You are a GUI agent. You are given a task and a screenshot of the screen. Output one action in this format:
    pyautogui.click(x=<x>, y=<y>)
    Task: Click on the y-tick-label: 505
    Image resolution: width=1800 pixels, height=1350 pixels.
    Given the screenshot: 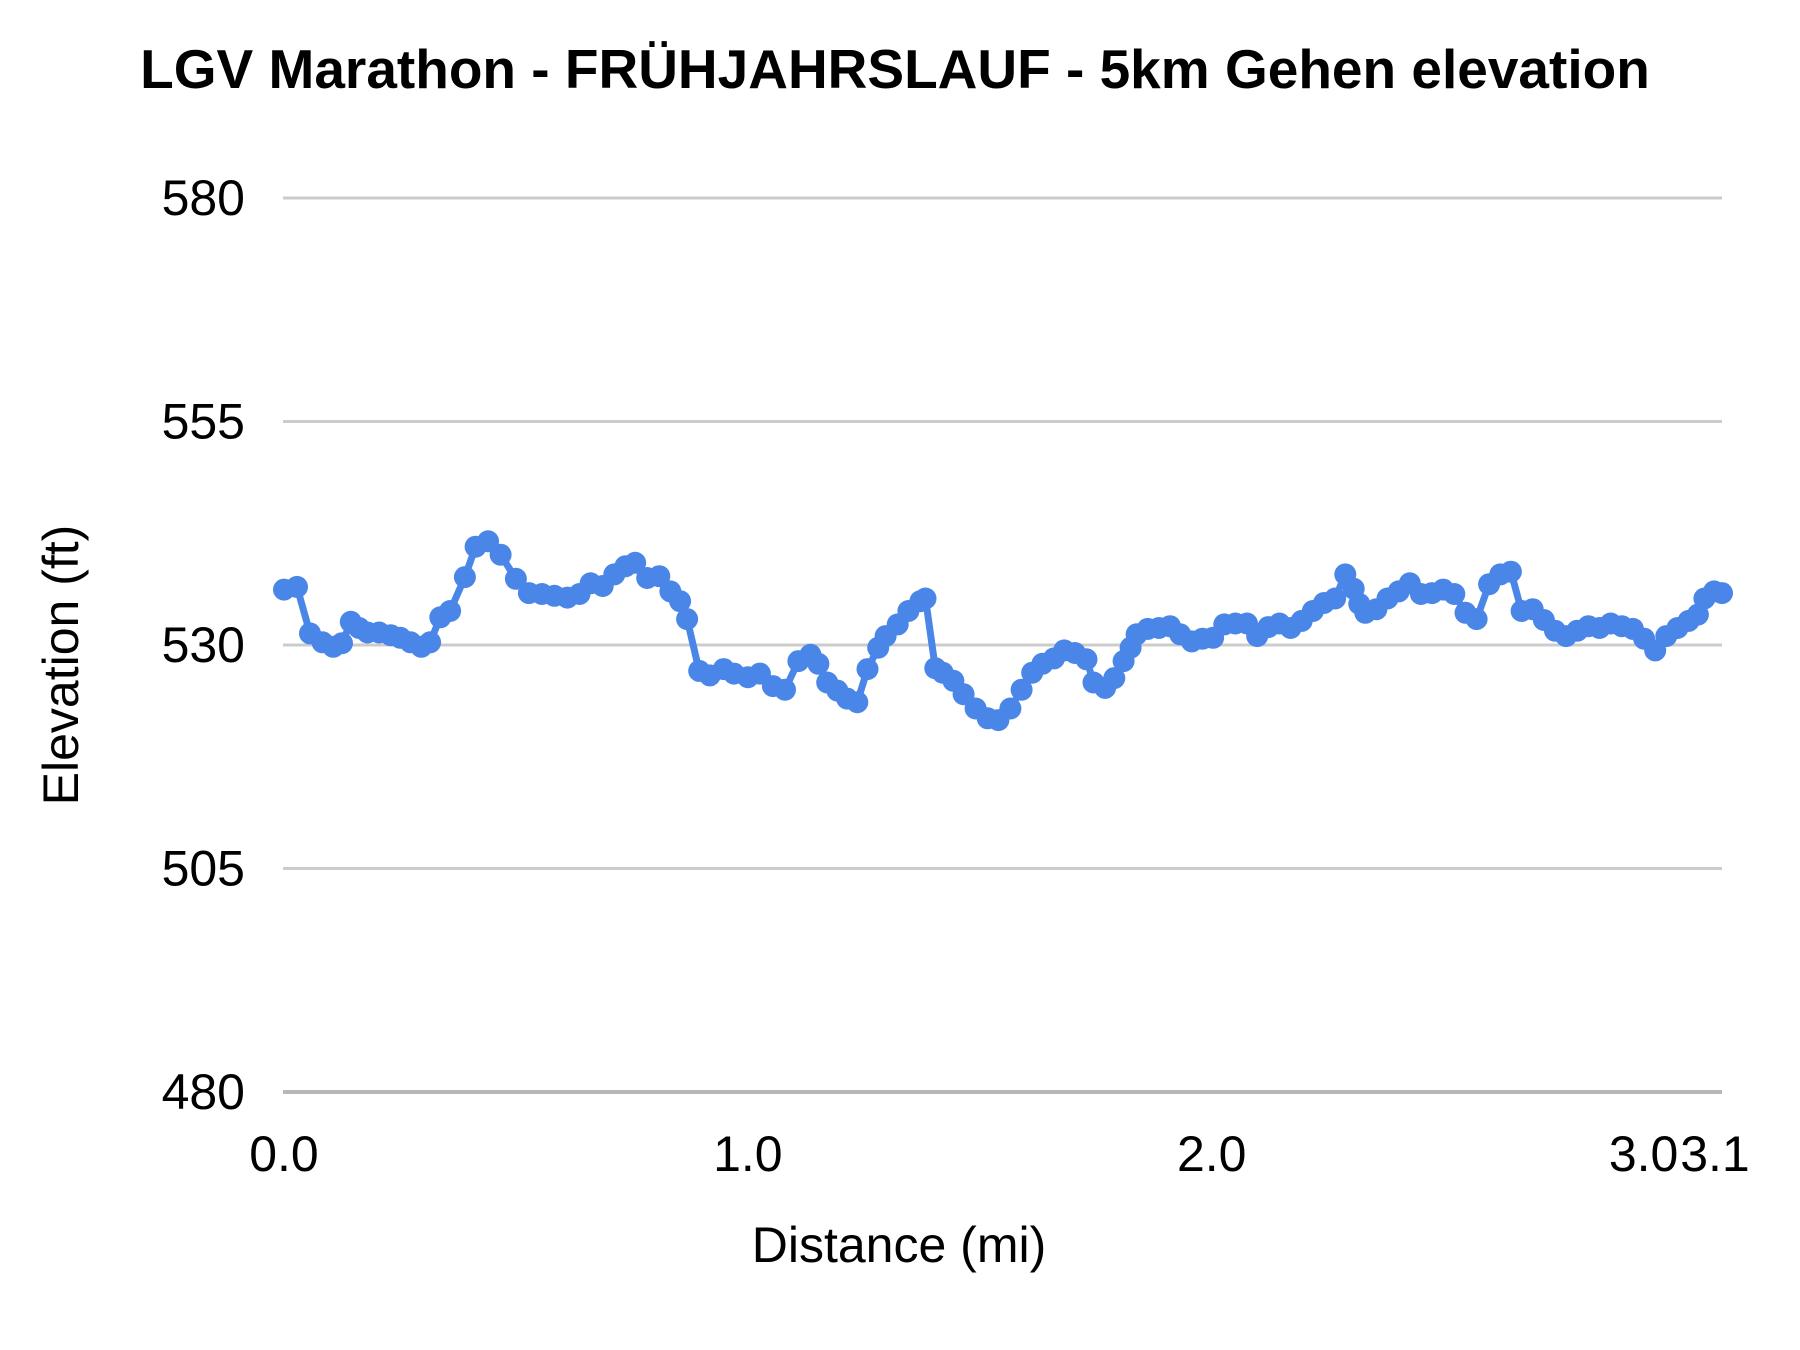 What is the action you would take?
    pyautogui.click(x=203, y=869)
    